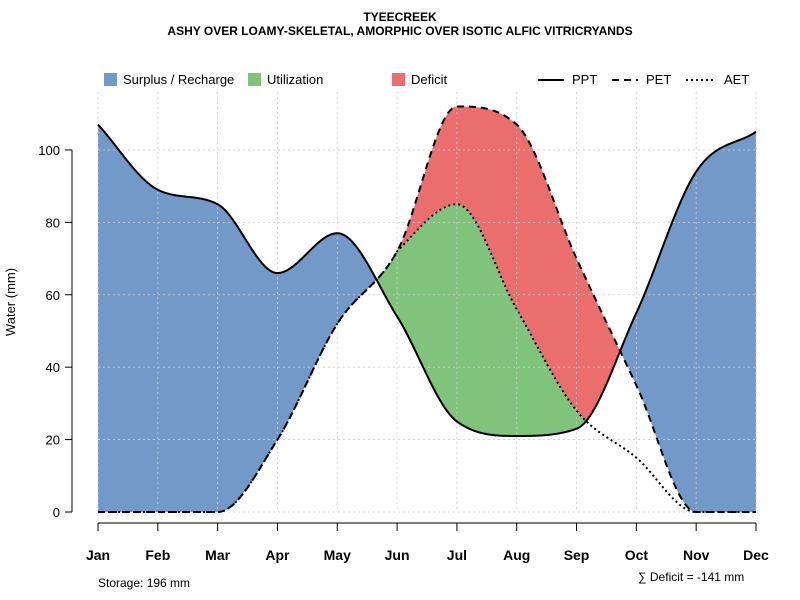 Image resolution: width=800 pixels, height=600 pixels. Describe the element at coordinates (398, 79) in the screenshot. I see `legend-deficit-swatch` at that location.